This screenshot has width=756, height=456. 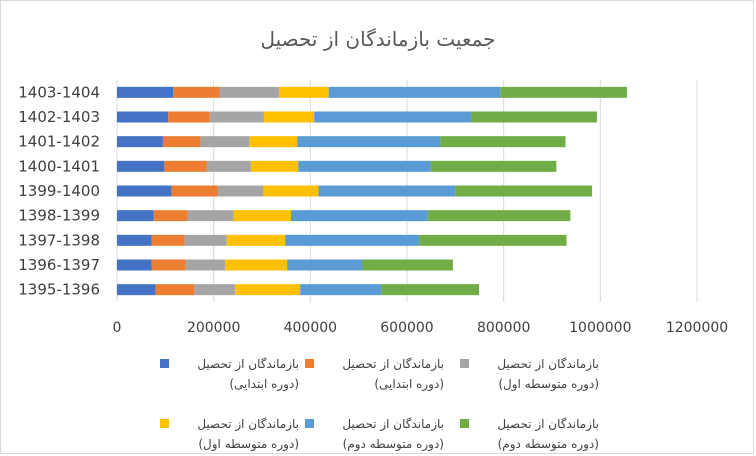 What do you see at coordinates (59, 265) in the screenshot?
I see `category-label: 1396-1397` at bounding box center [59, 265].